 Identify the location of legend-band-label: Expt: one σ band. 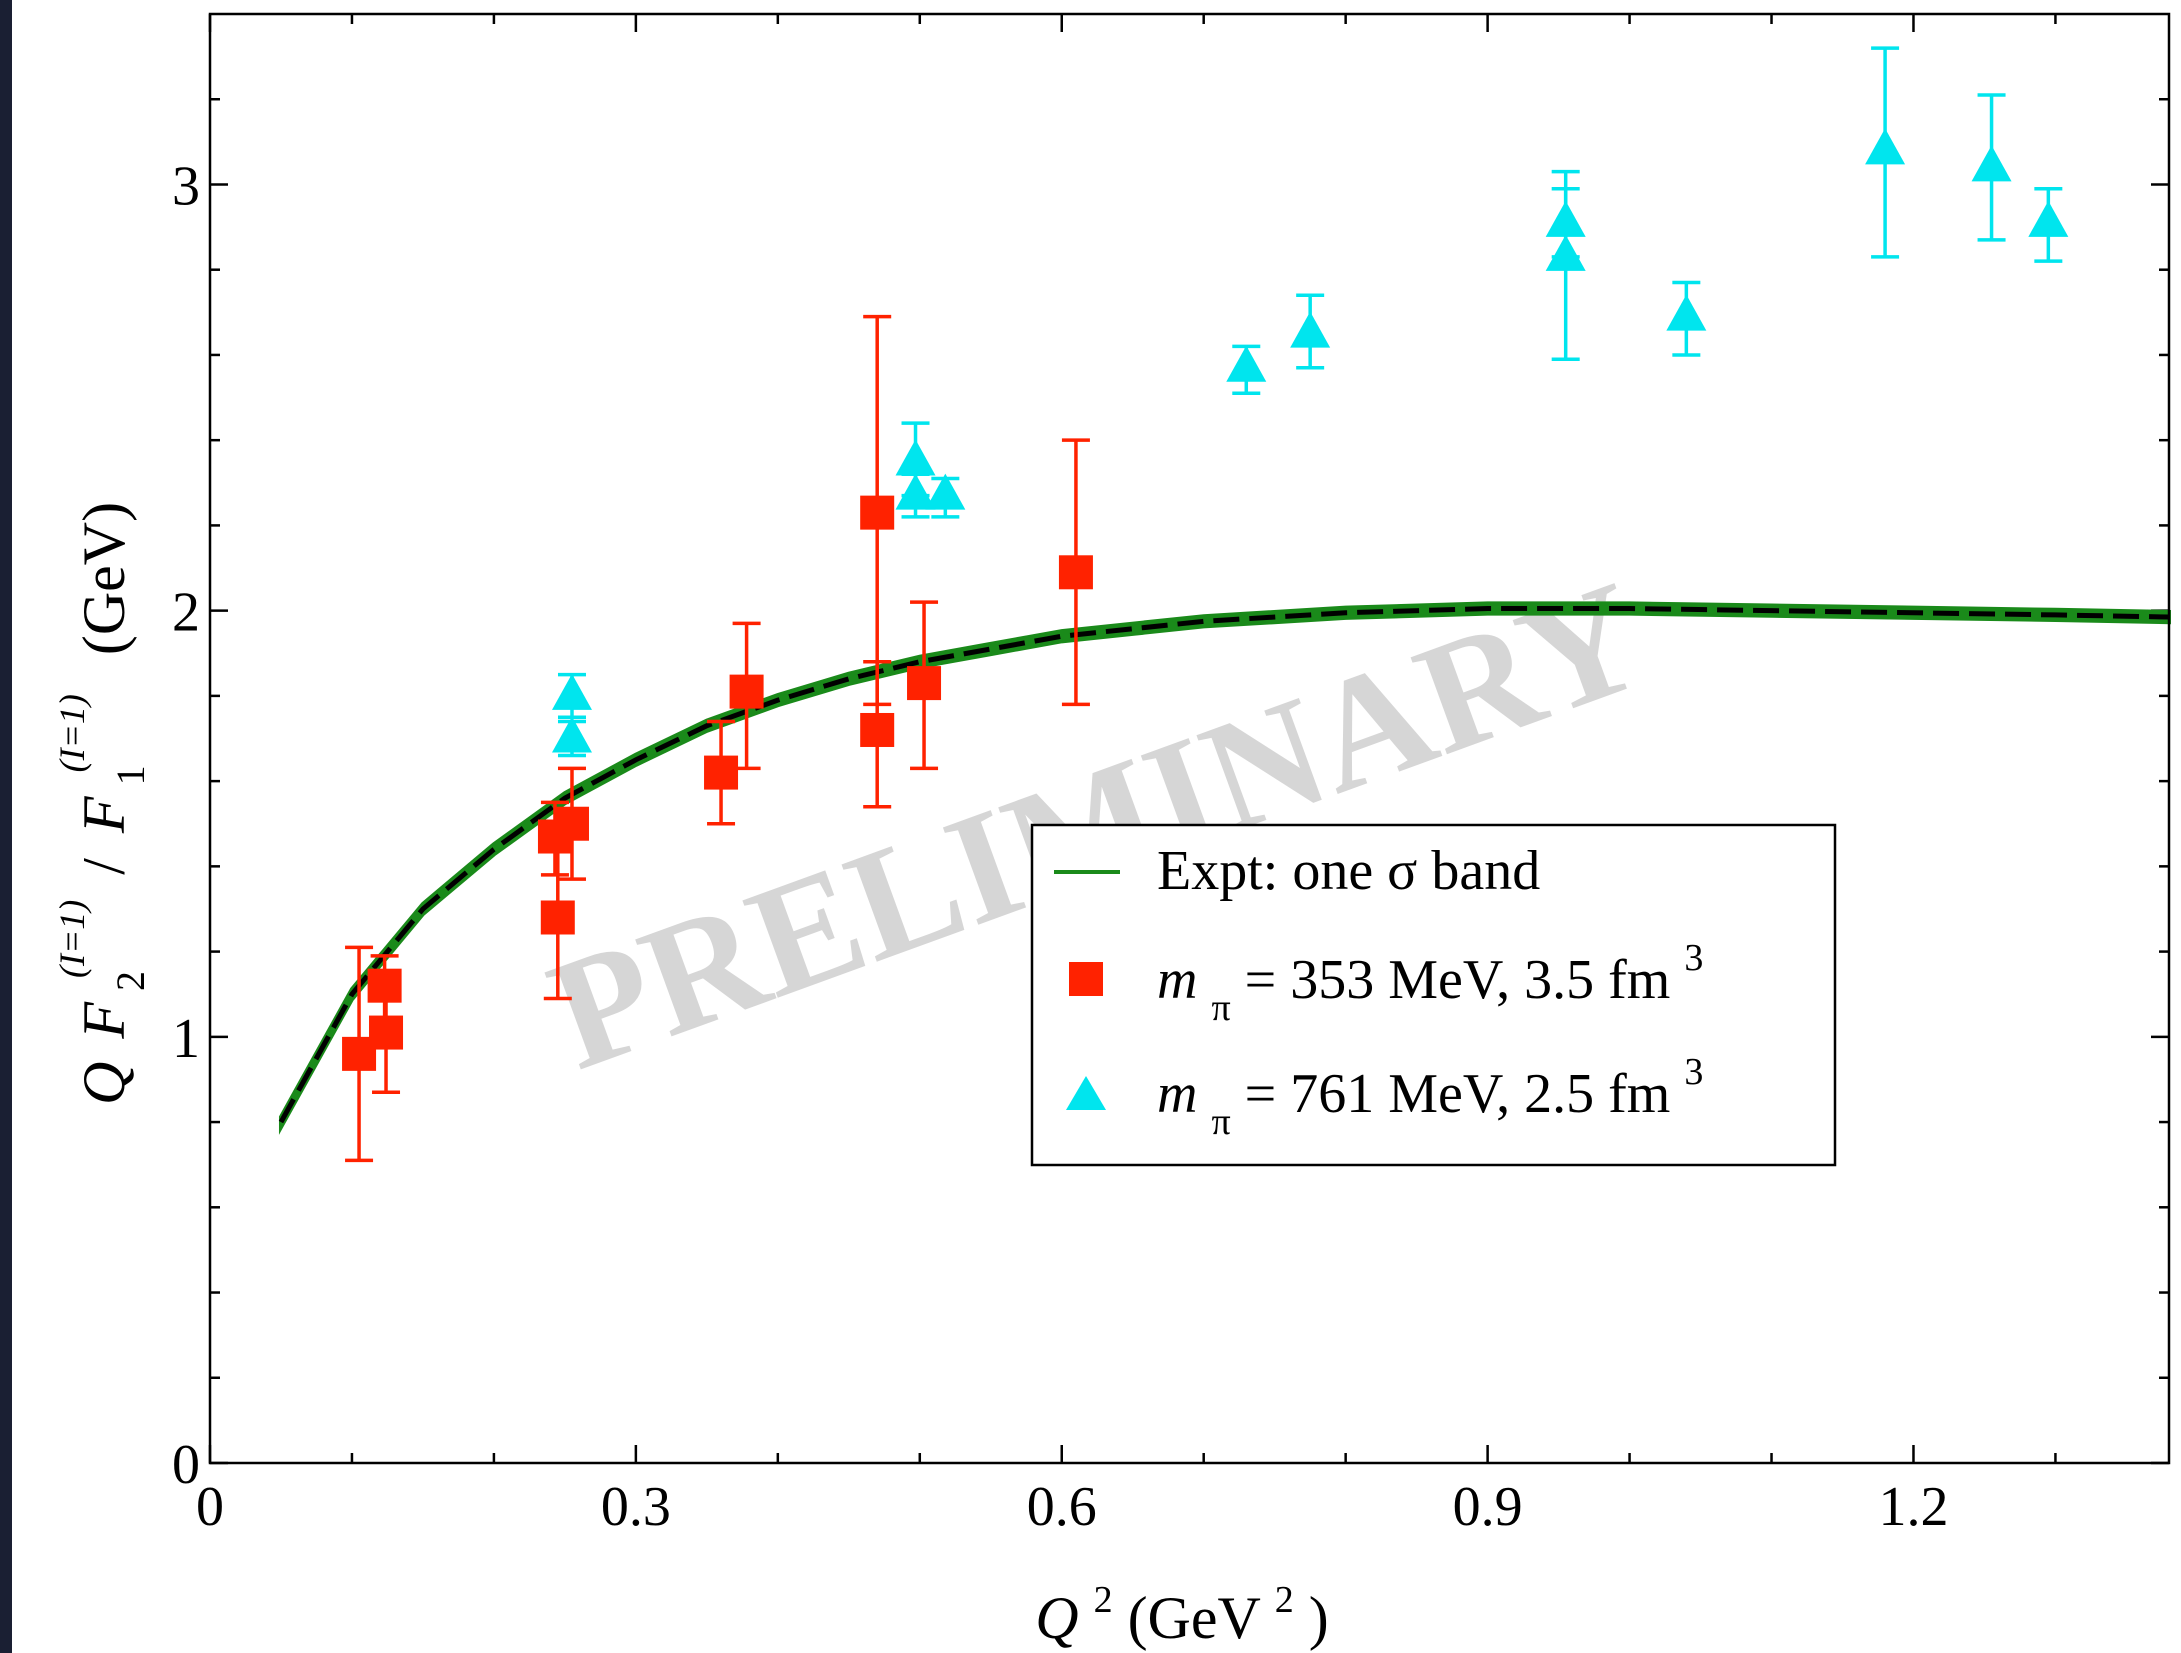
(1348, 871).